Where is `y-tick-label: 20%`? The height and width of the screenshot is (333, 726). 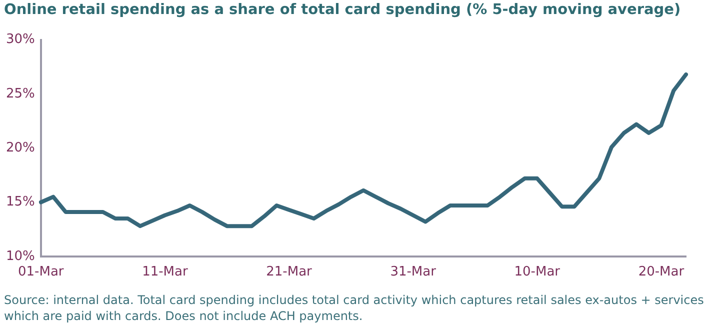 y-tick-label: 20% is located at coordinates (20, 148).